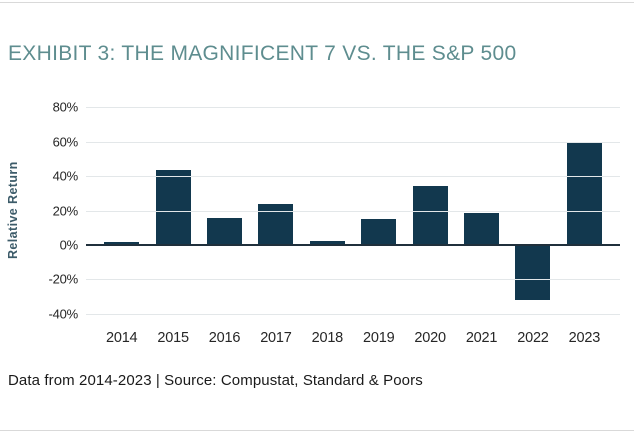  What do you see at coordinates (65, 142) in the screenshot?
I see `y-tick-label-60: 60%` at bounding box center [65, 142].